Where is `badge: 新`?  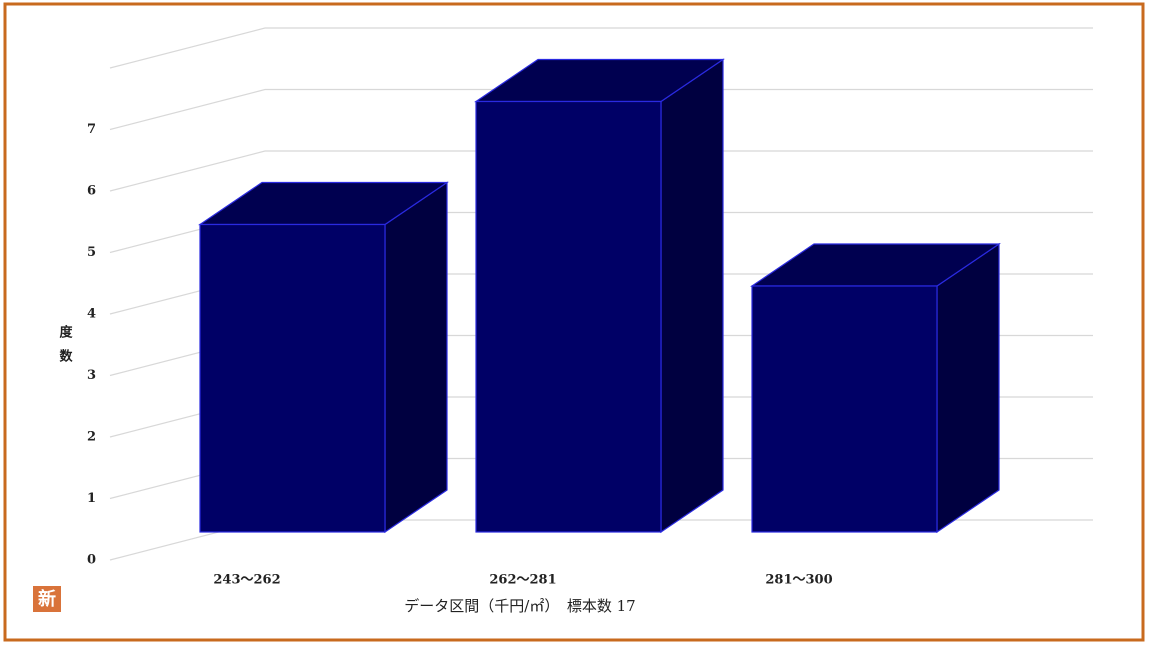 badge: 新 is located at coordinates (47, 599).